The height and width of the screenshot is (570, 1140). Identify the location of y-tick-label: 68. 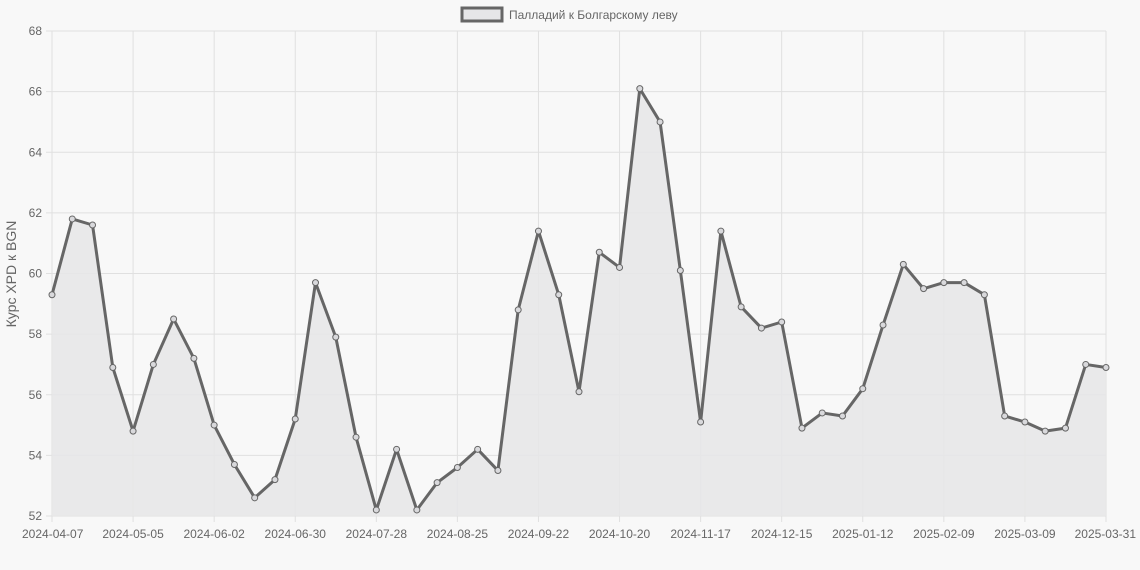
(36, 31).